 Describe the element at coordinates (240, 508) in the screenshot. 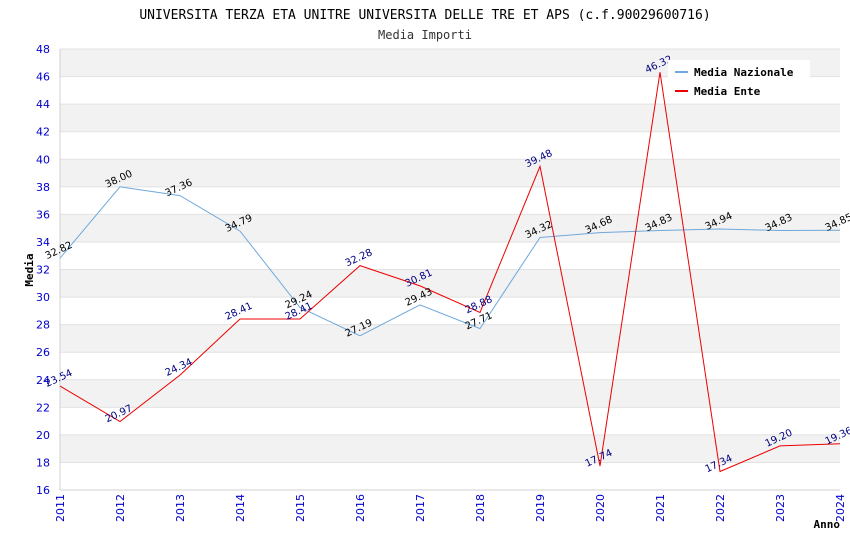

I see `x-tick-label: 2014` at that location.